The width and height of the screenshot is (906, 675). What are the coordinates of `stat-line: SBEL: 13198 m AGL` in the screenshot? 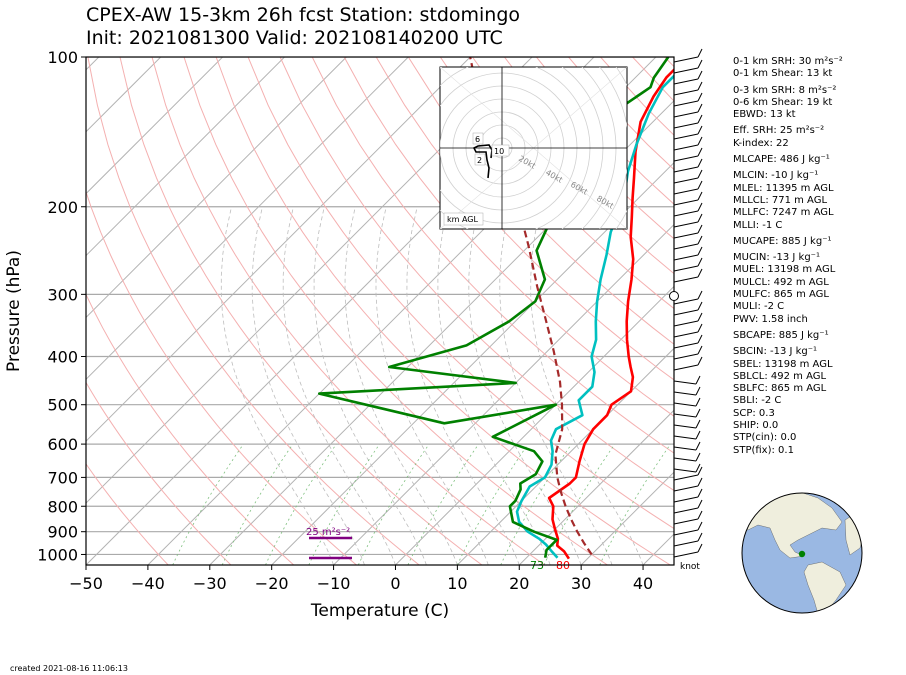 It's located at (783, 364).